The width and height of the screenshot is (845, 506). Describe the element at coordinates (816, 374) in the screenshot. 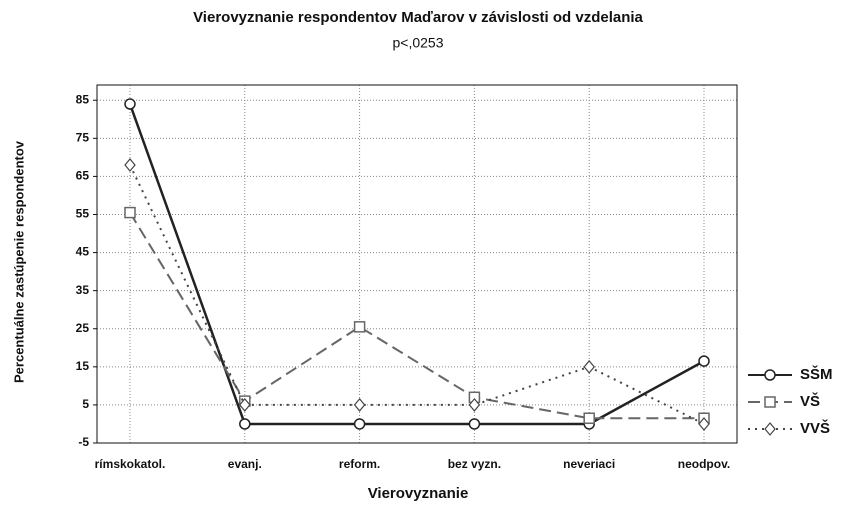

I see `legend-label: SŠM` at that location.